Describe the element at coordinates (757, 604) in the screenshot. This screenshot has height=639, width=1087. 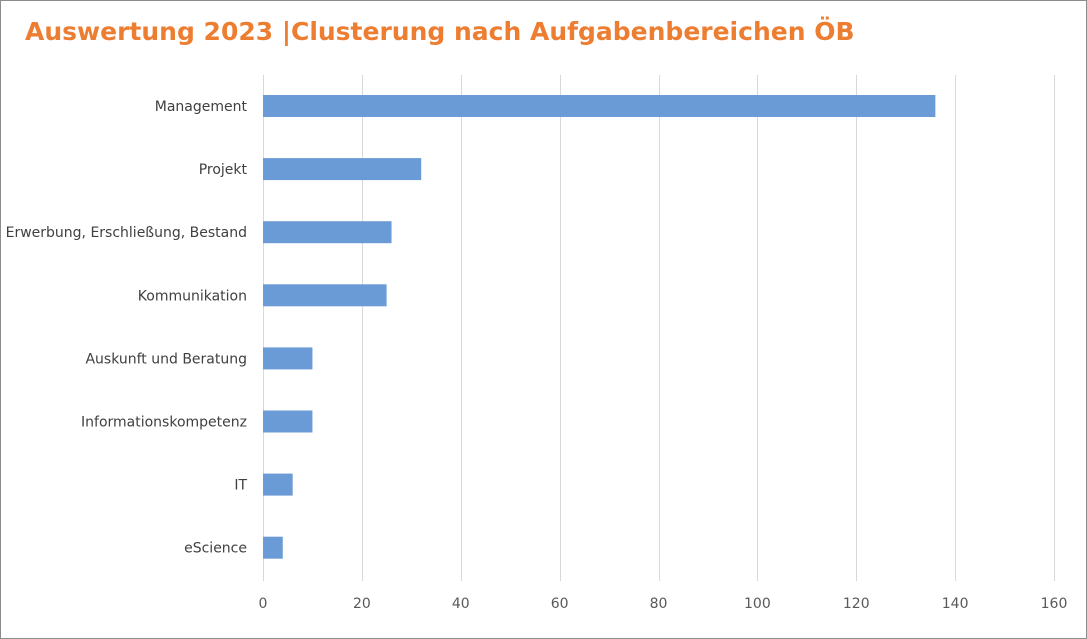
I see `x-tick-label: 100` at that location.